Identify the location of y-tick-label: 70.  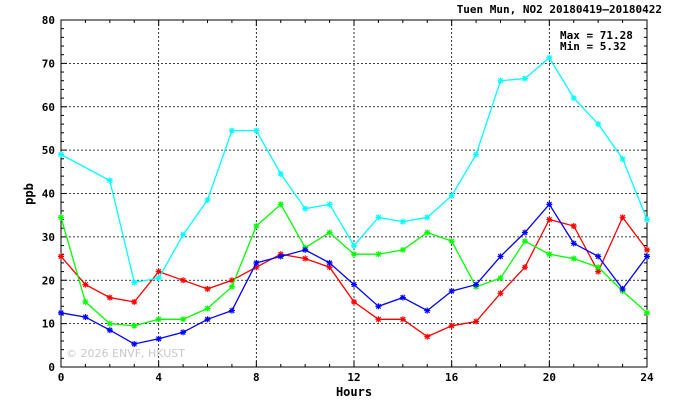
(48, 63).